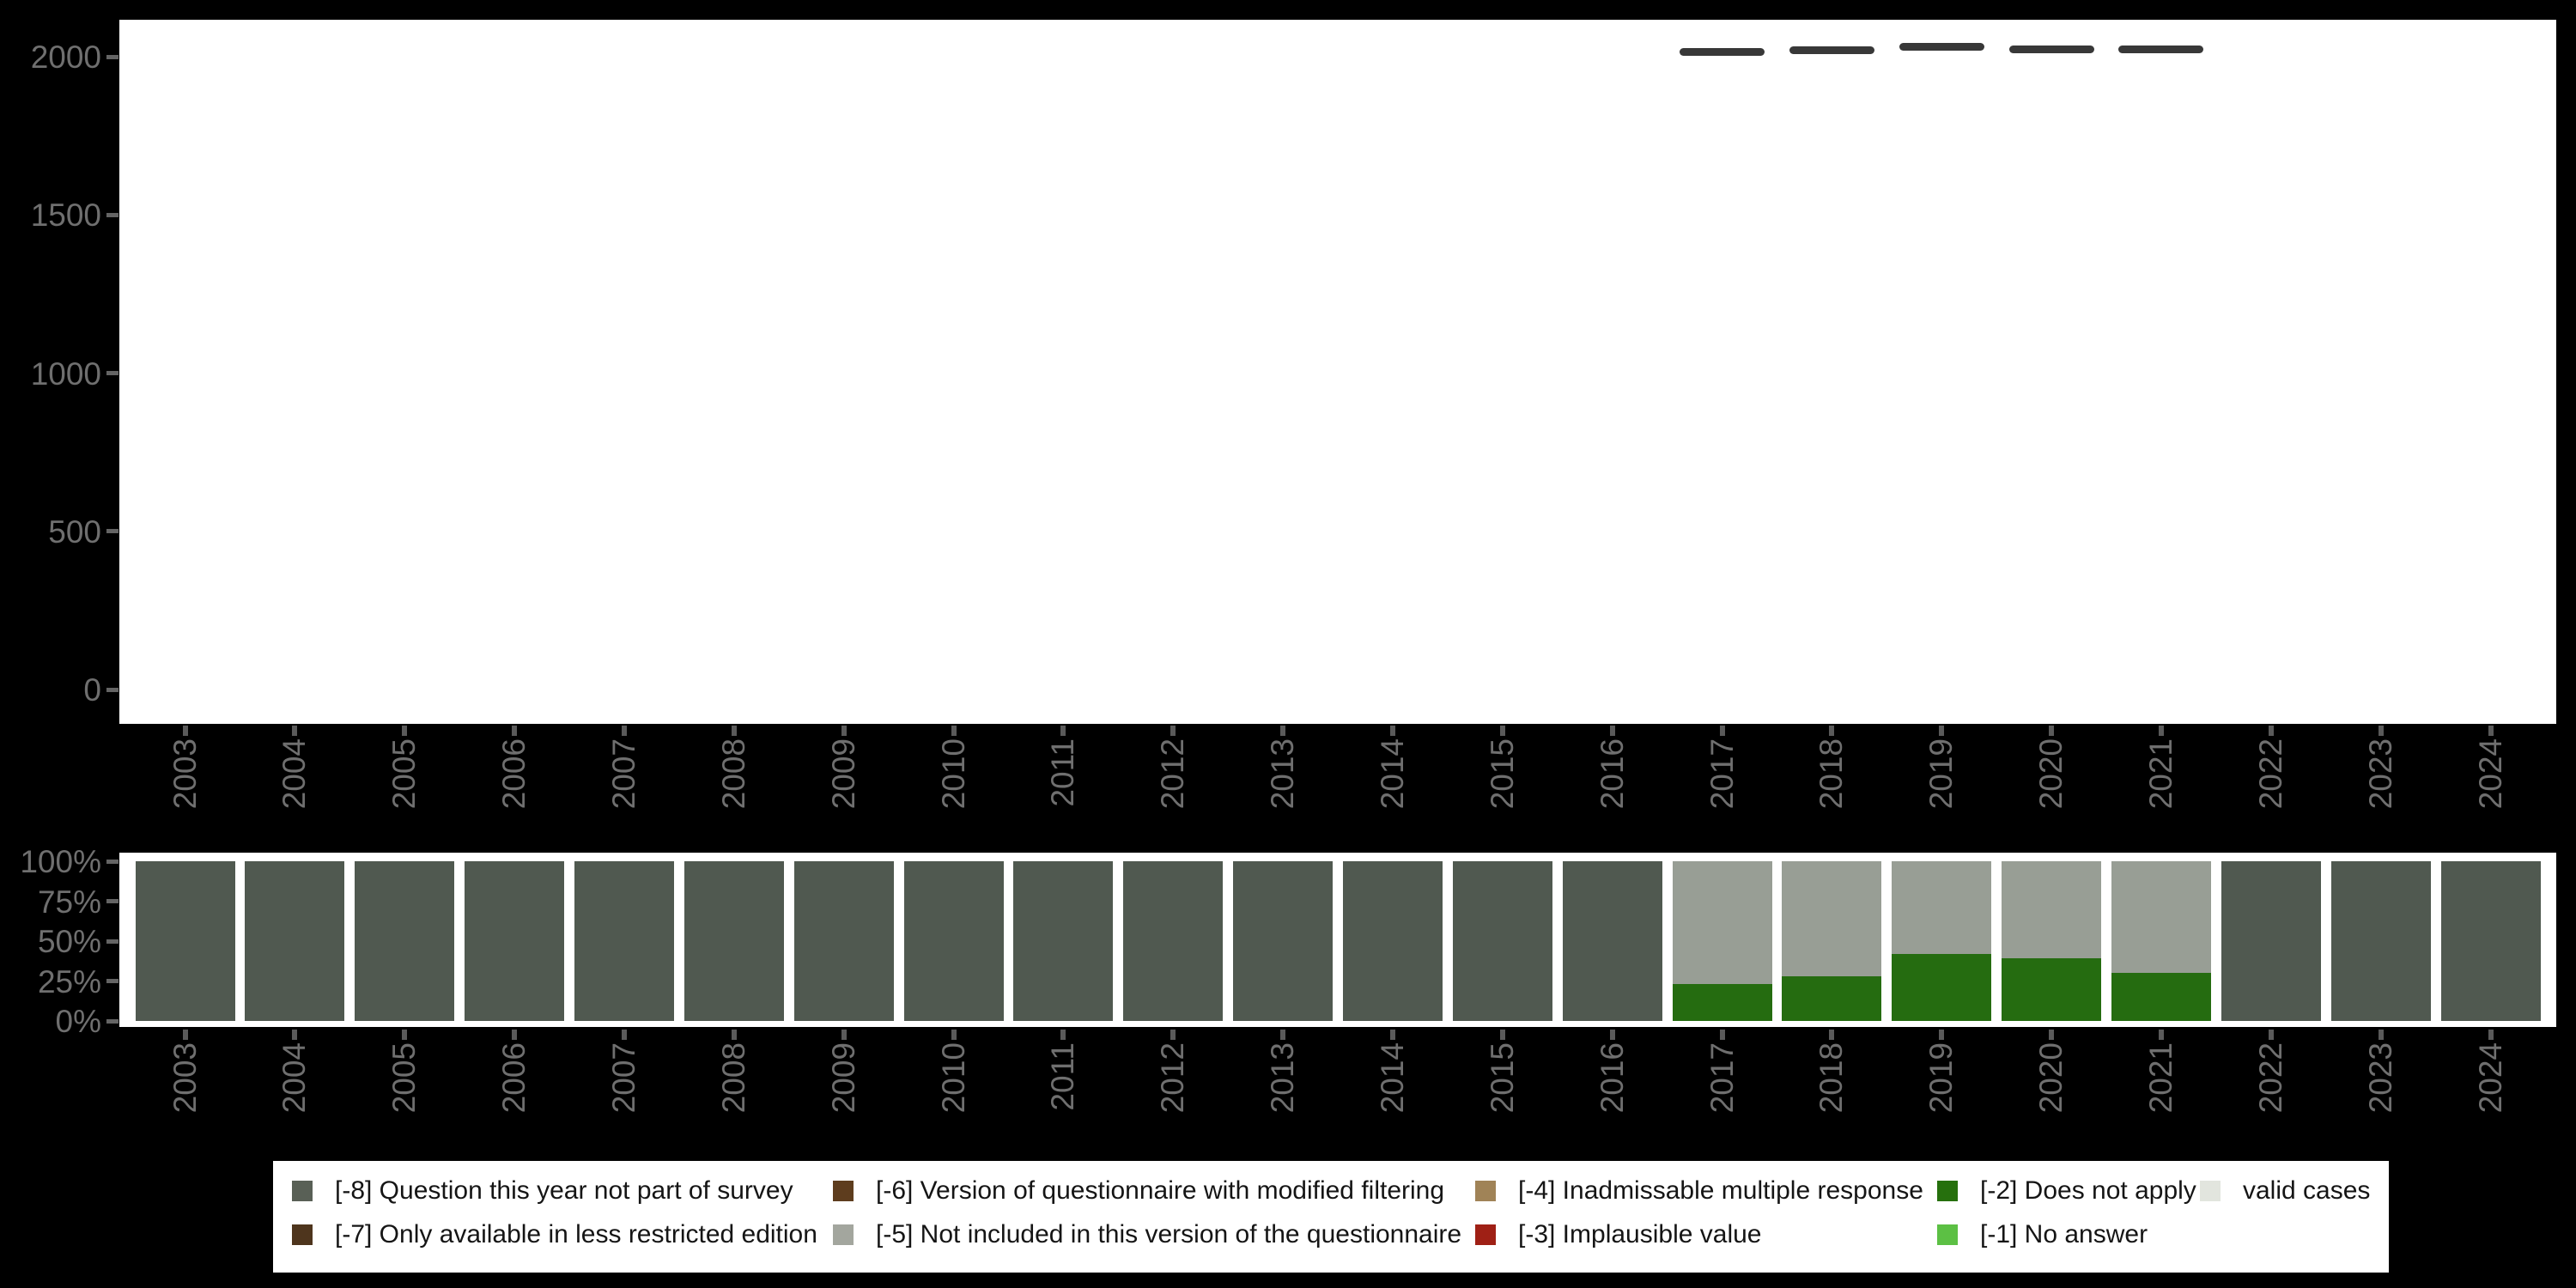 The height and width of the screenshot is (1288, 2576). I want to click on legend-label: [-4] Inadmissable multiple response, so click(1720, 1191).